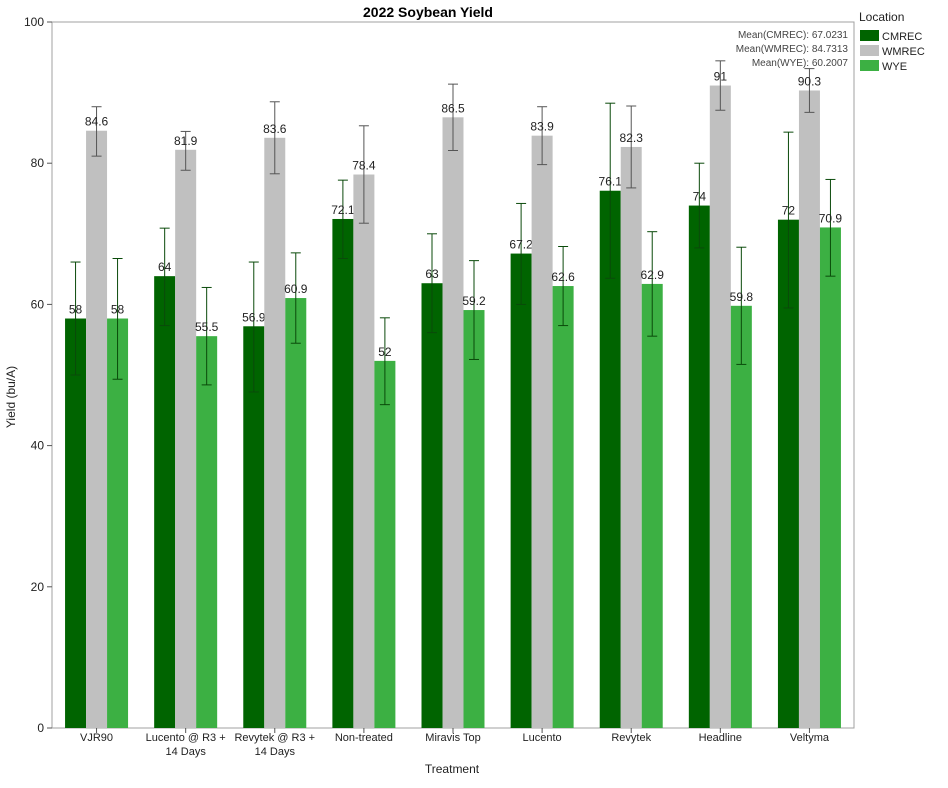  I want to click on y-tick-label: 100, so click(34, 22).